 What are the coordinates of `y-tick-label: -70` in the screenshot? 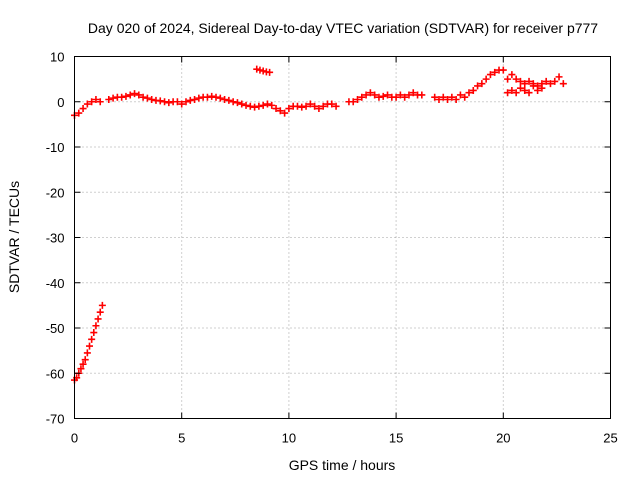 It's located at (55, 419).